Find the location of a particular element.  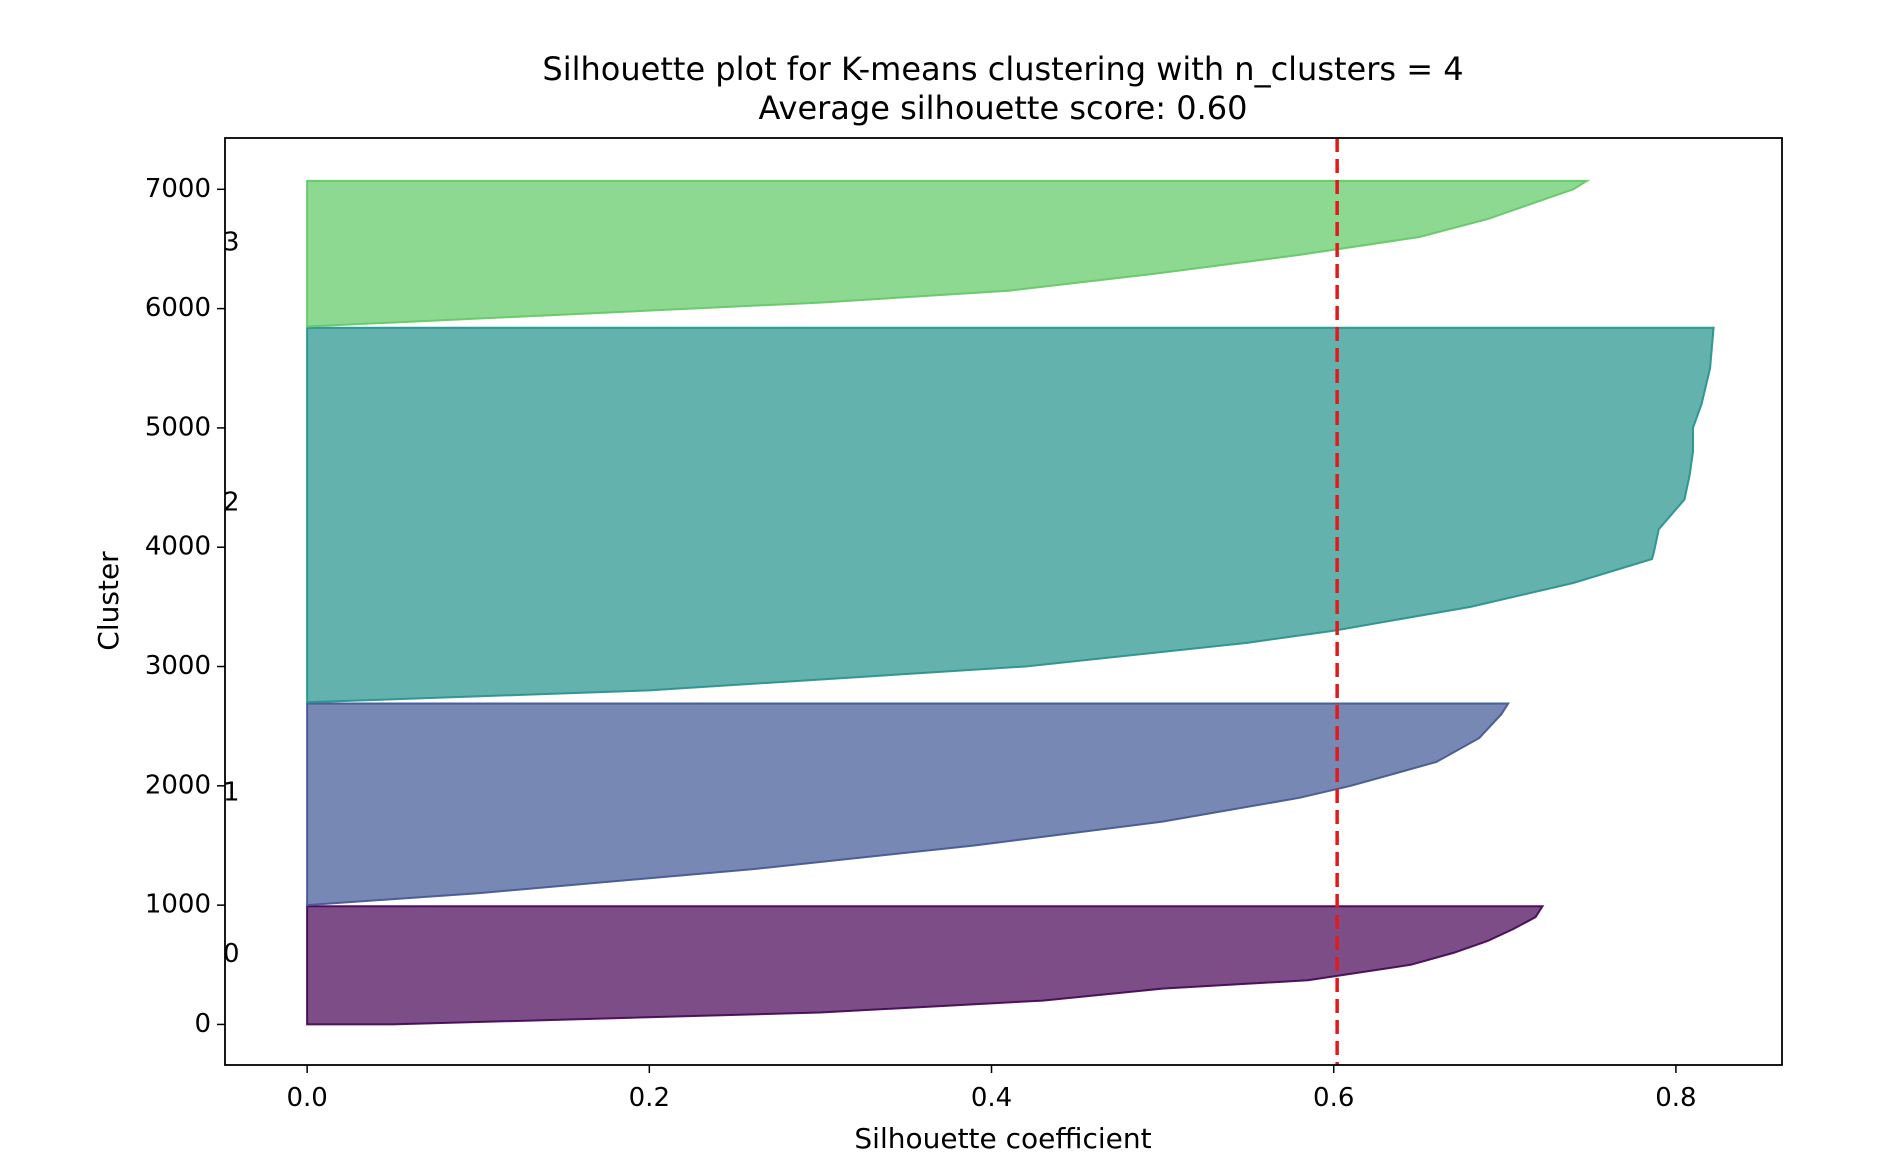

x-tick-label: 0.6 is located at coordinates (1333, 1098).